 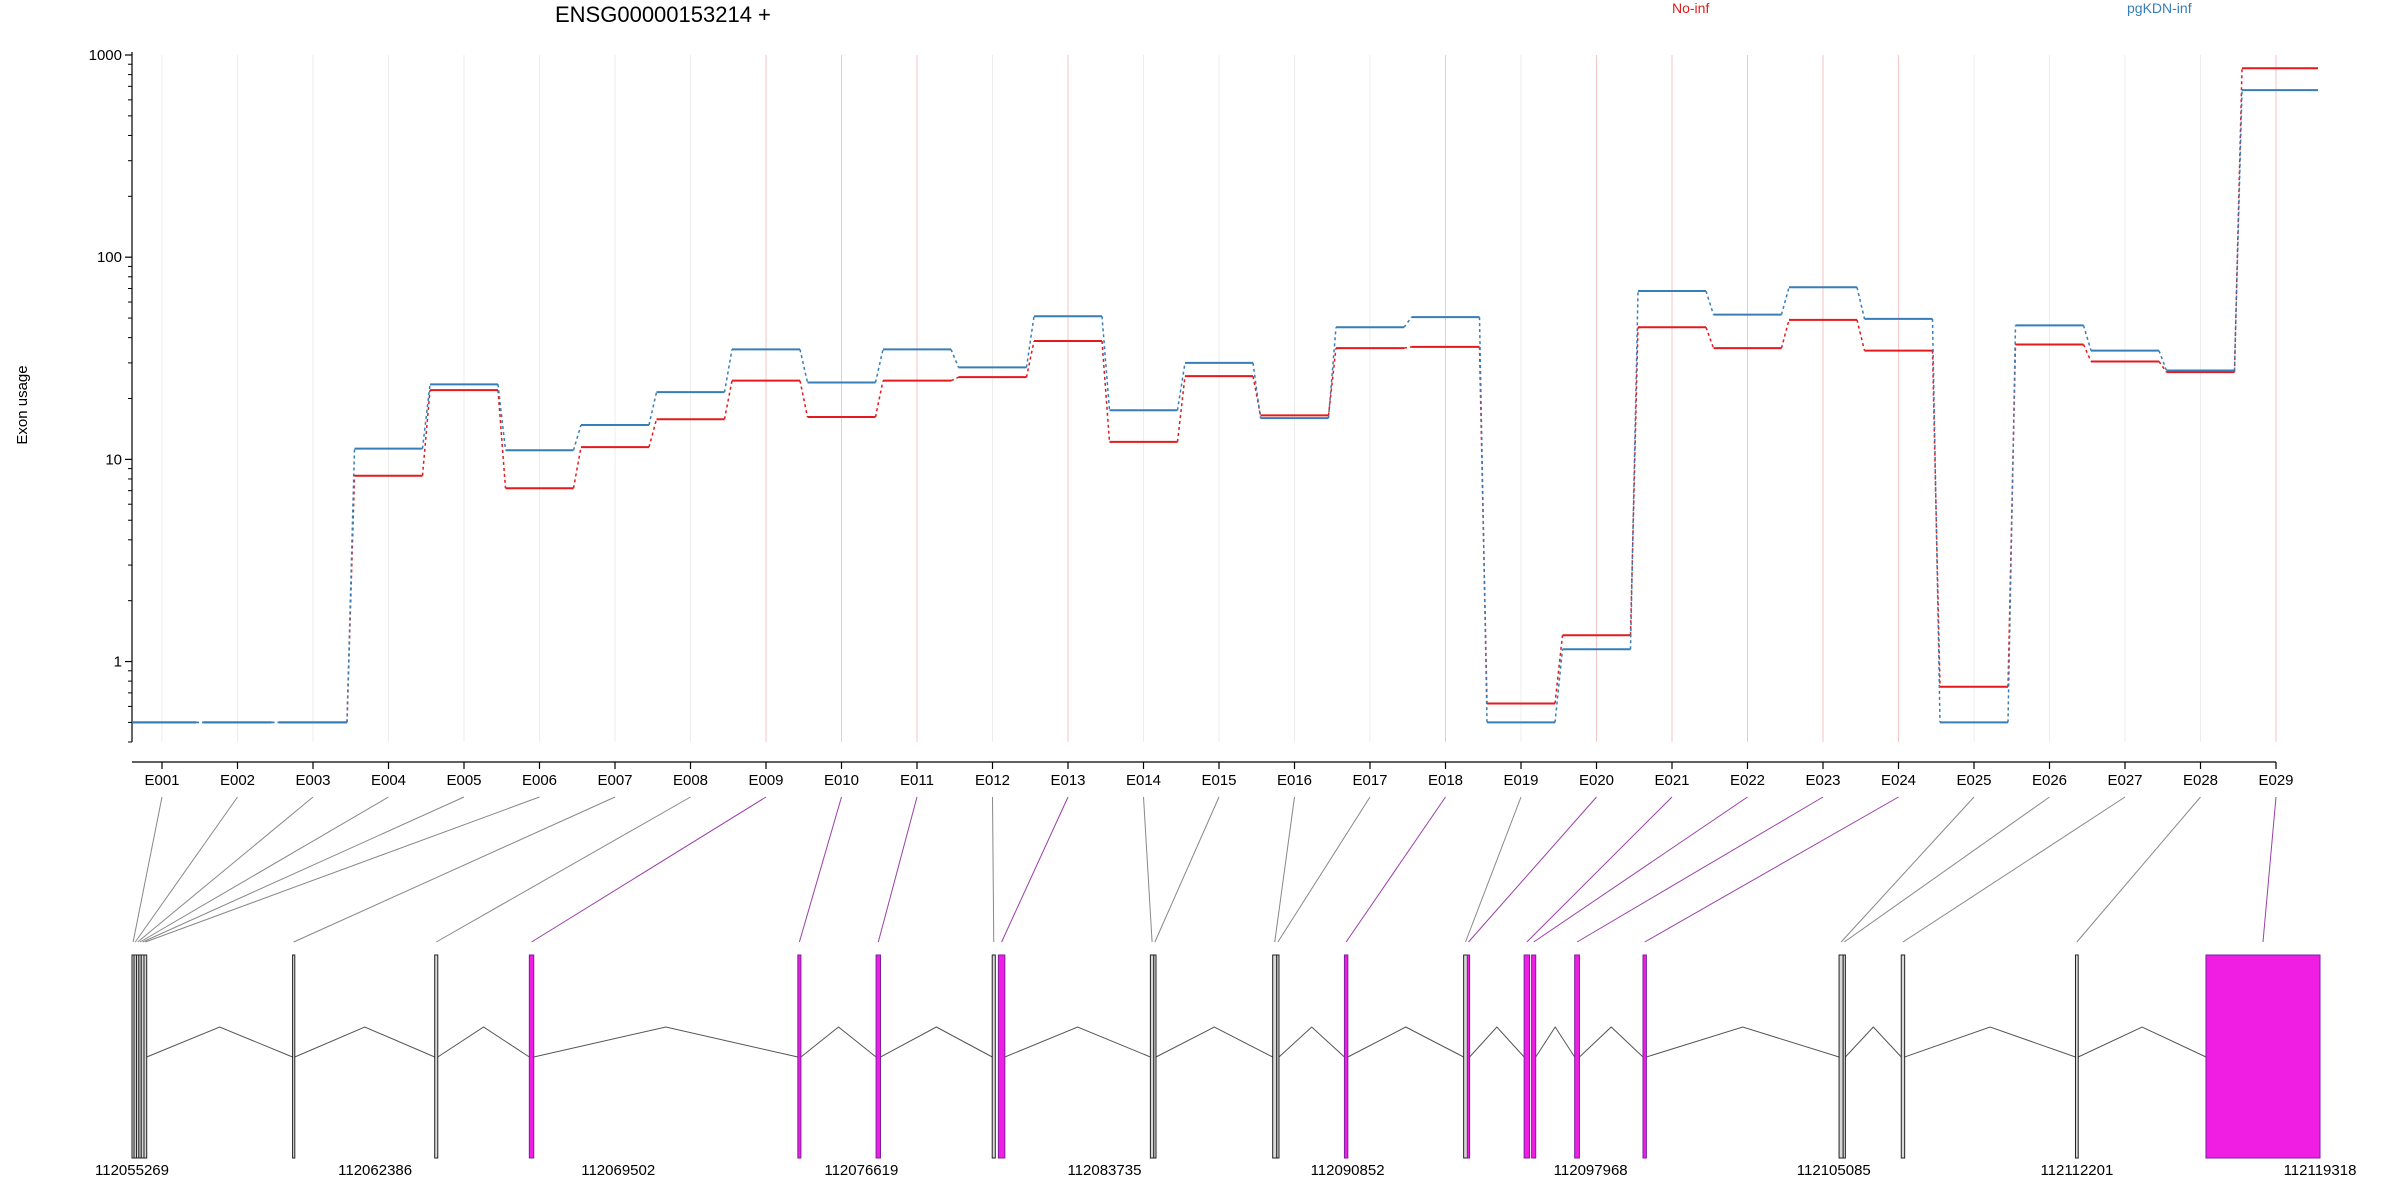 What do you see at coordinates (1907, 869) in the screenshot?
I see `connector-e025` at bounding box center [1907, 869].